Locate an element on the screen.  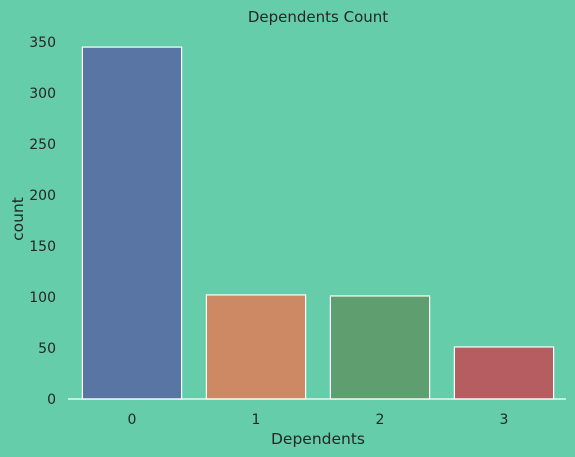
x-tick-label: 2 is located at coordinates (380, 420).